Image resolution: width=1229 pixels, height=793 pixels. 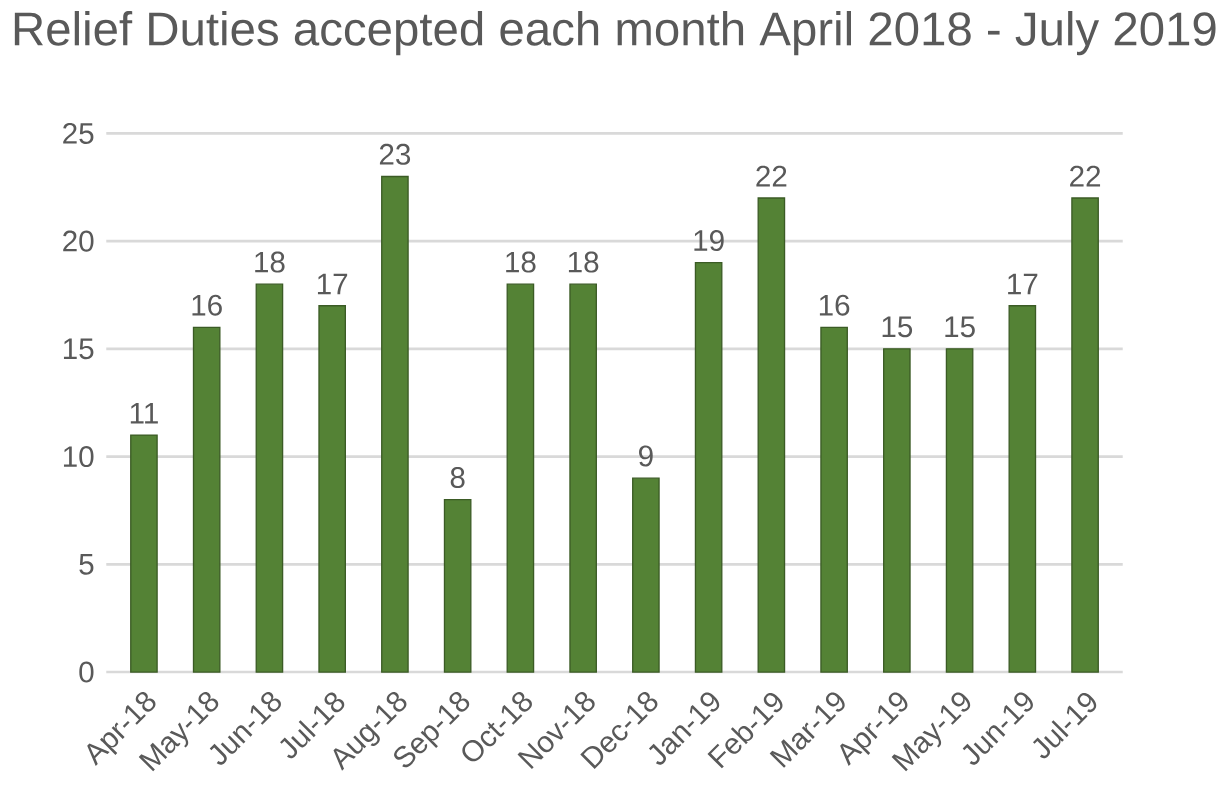 I want to click on data-label: 11, so click(x=144, y=413).